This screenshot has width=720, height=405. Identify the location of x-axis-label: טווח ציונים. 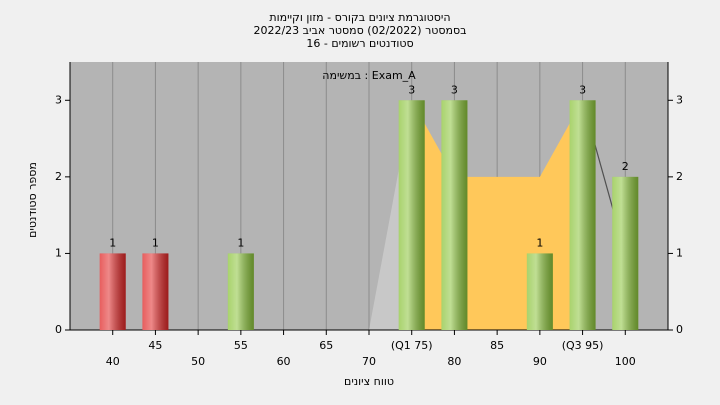
(369, 381).